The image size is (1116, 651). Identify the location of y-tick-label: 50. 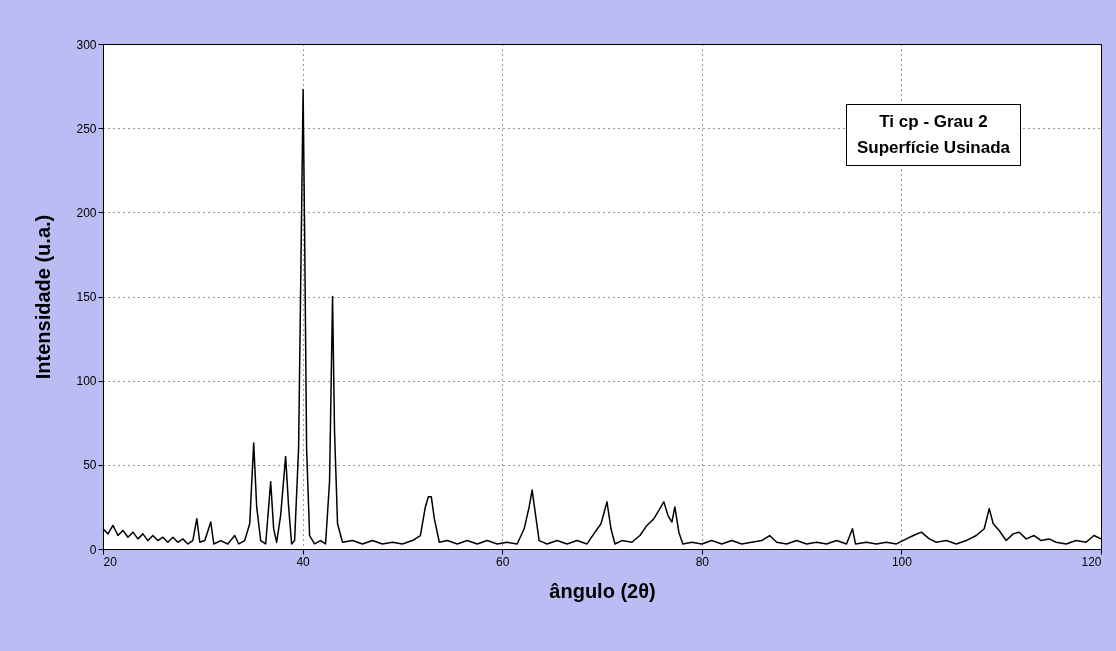
(90, 465).